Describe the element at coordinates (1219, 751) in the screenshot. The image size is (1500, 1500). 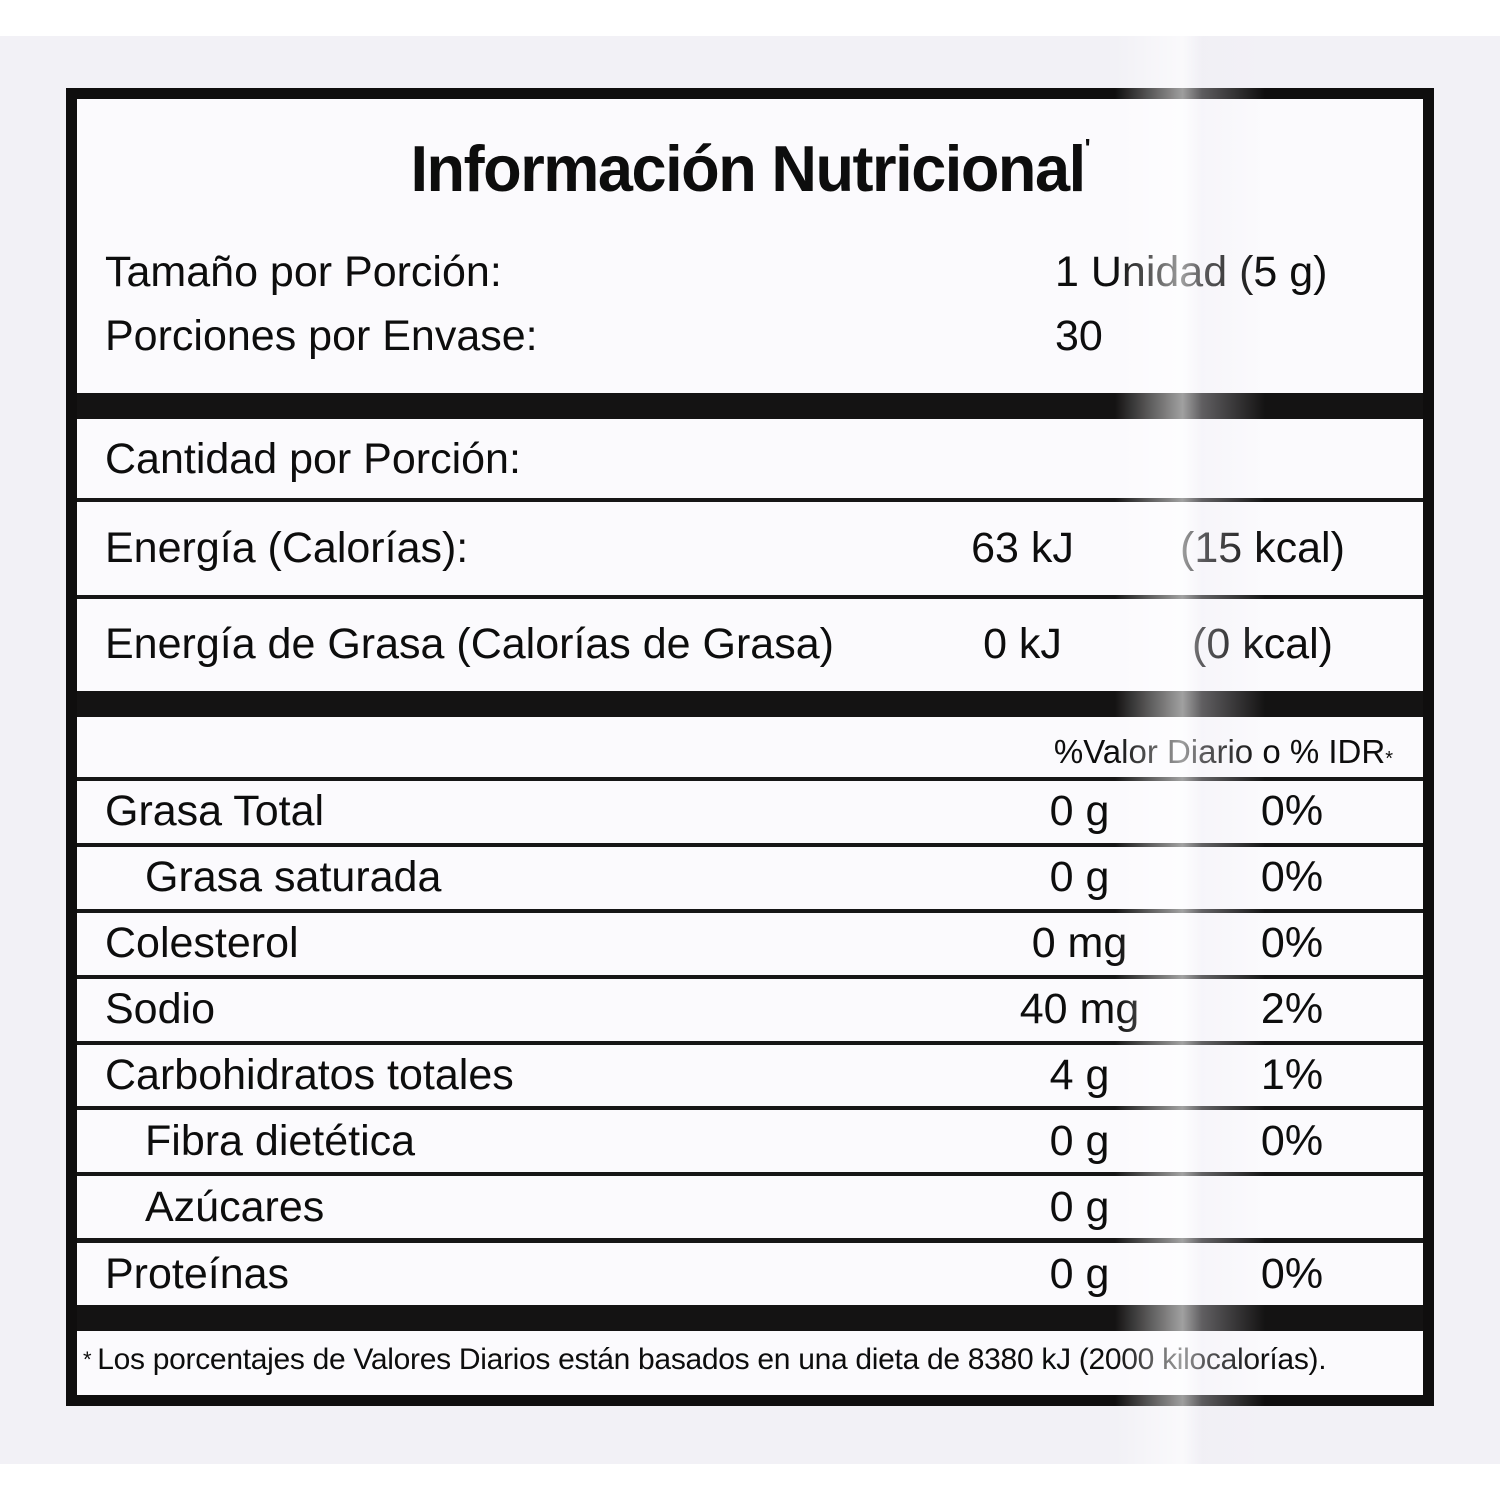
I see `daily-value-header-text: %Valor Diario o % IDR` at that location.